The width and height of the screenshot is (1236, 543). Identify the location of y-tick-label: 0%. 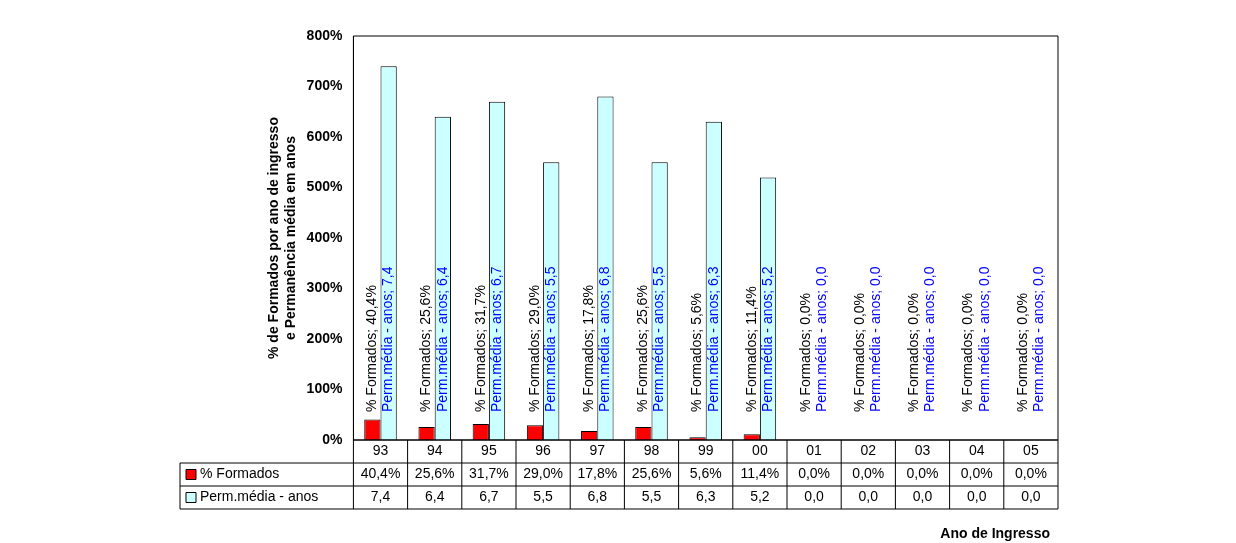
(332, 438).